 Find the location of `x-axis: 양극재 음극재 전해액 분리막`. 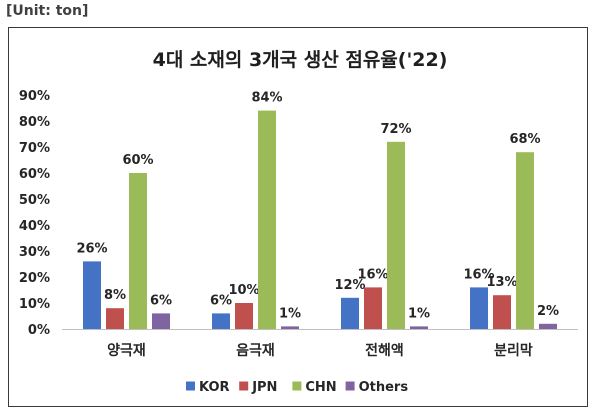

x-axis: 양극재 음극재 전해액 분리막 is located at coordinates (320, 344).